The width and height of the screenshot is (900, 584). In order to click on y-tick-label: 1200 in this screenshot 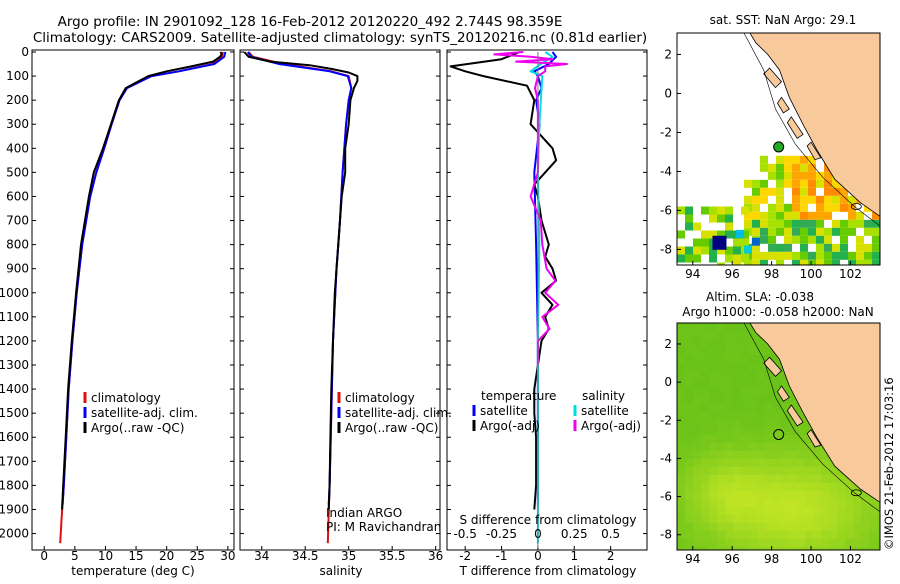, I will do `click(14, 341)`.